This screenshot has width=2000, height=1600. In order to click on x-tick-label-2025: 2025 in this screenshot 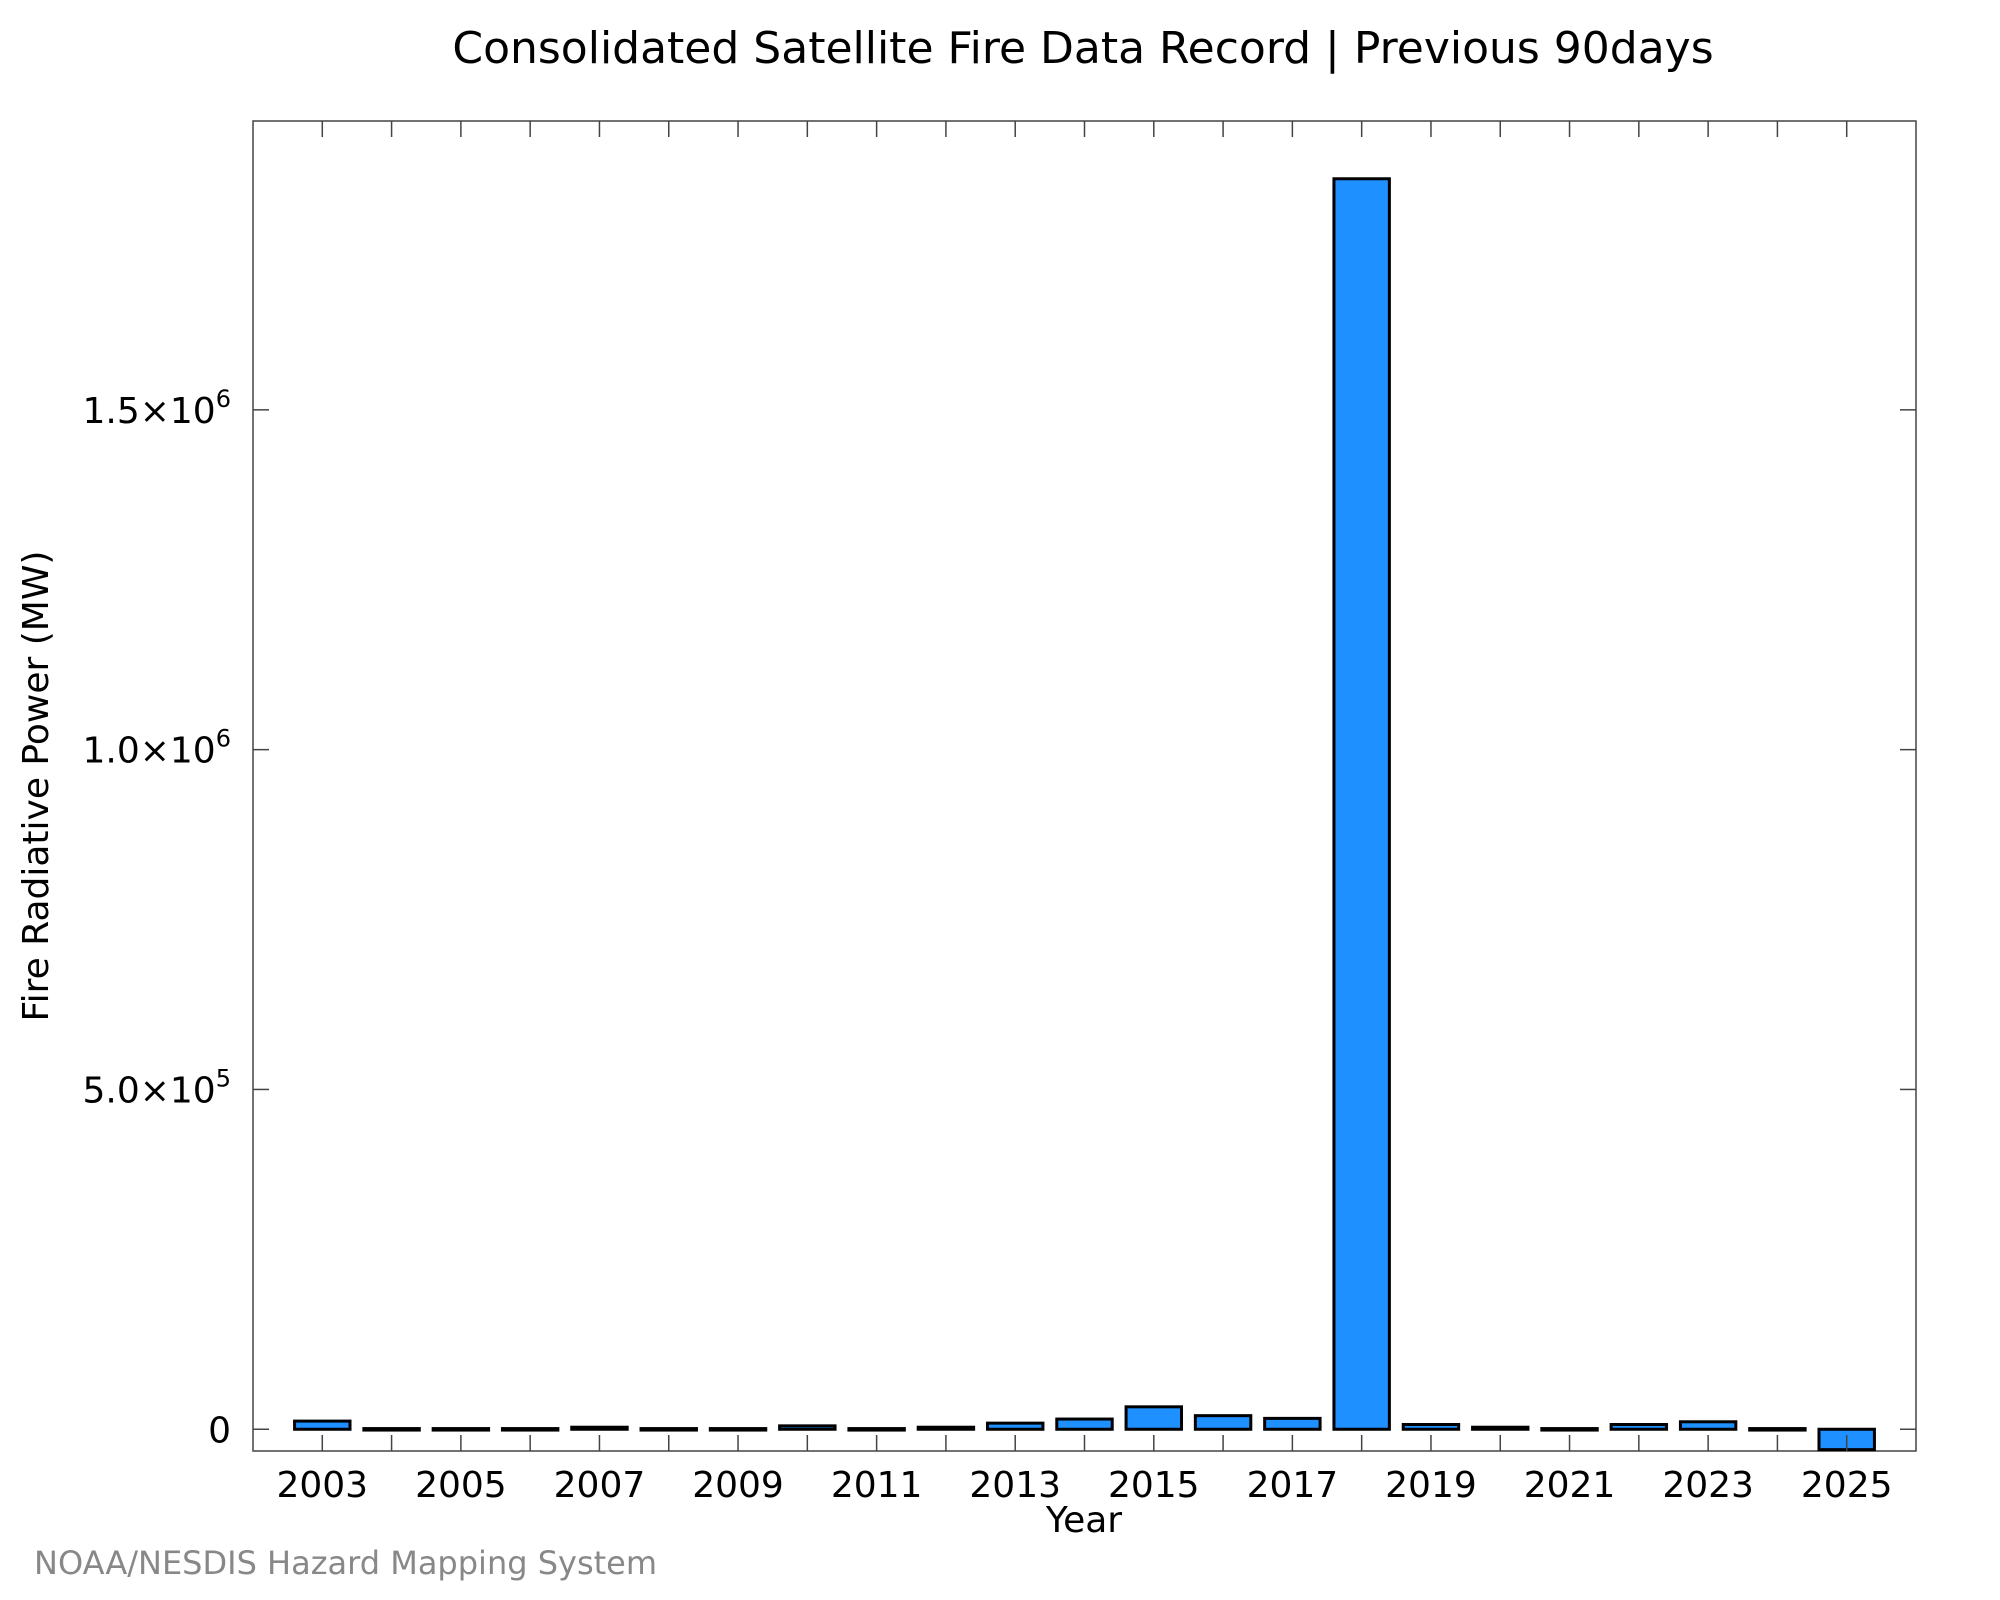, I will do `click(1847, 1485)`.